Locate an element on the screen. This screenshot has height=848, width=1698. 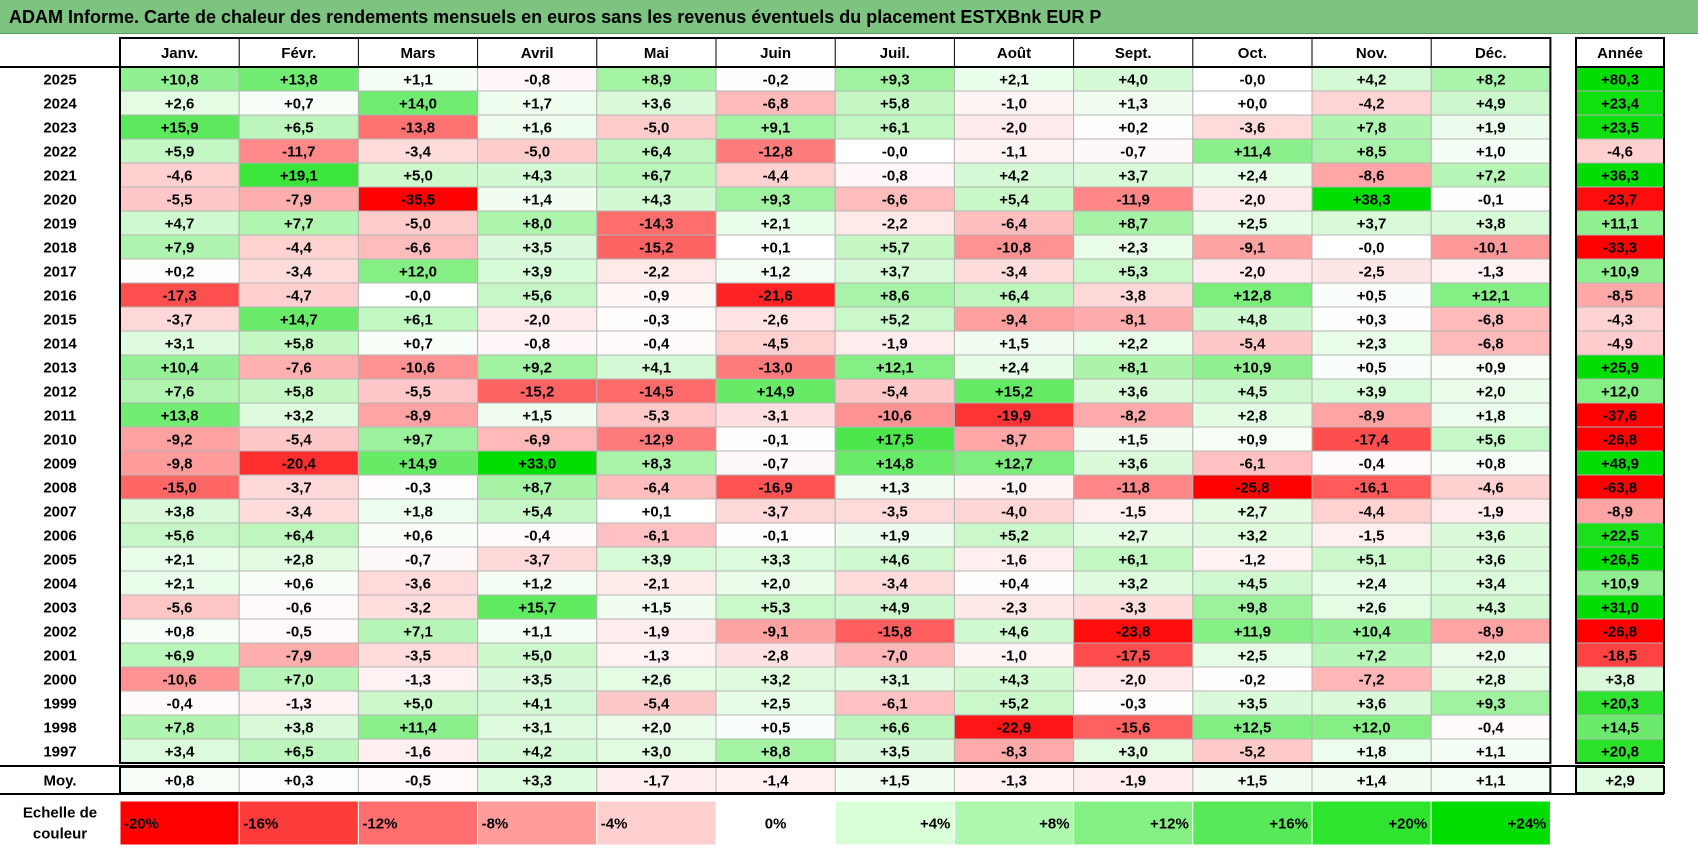
average-cell-value: +1,4 is located at coordinates (1372, 781).